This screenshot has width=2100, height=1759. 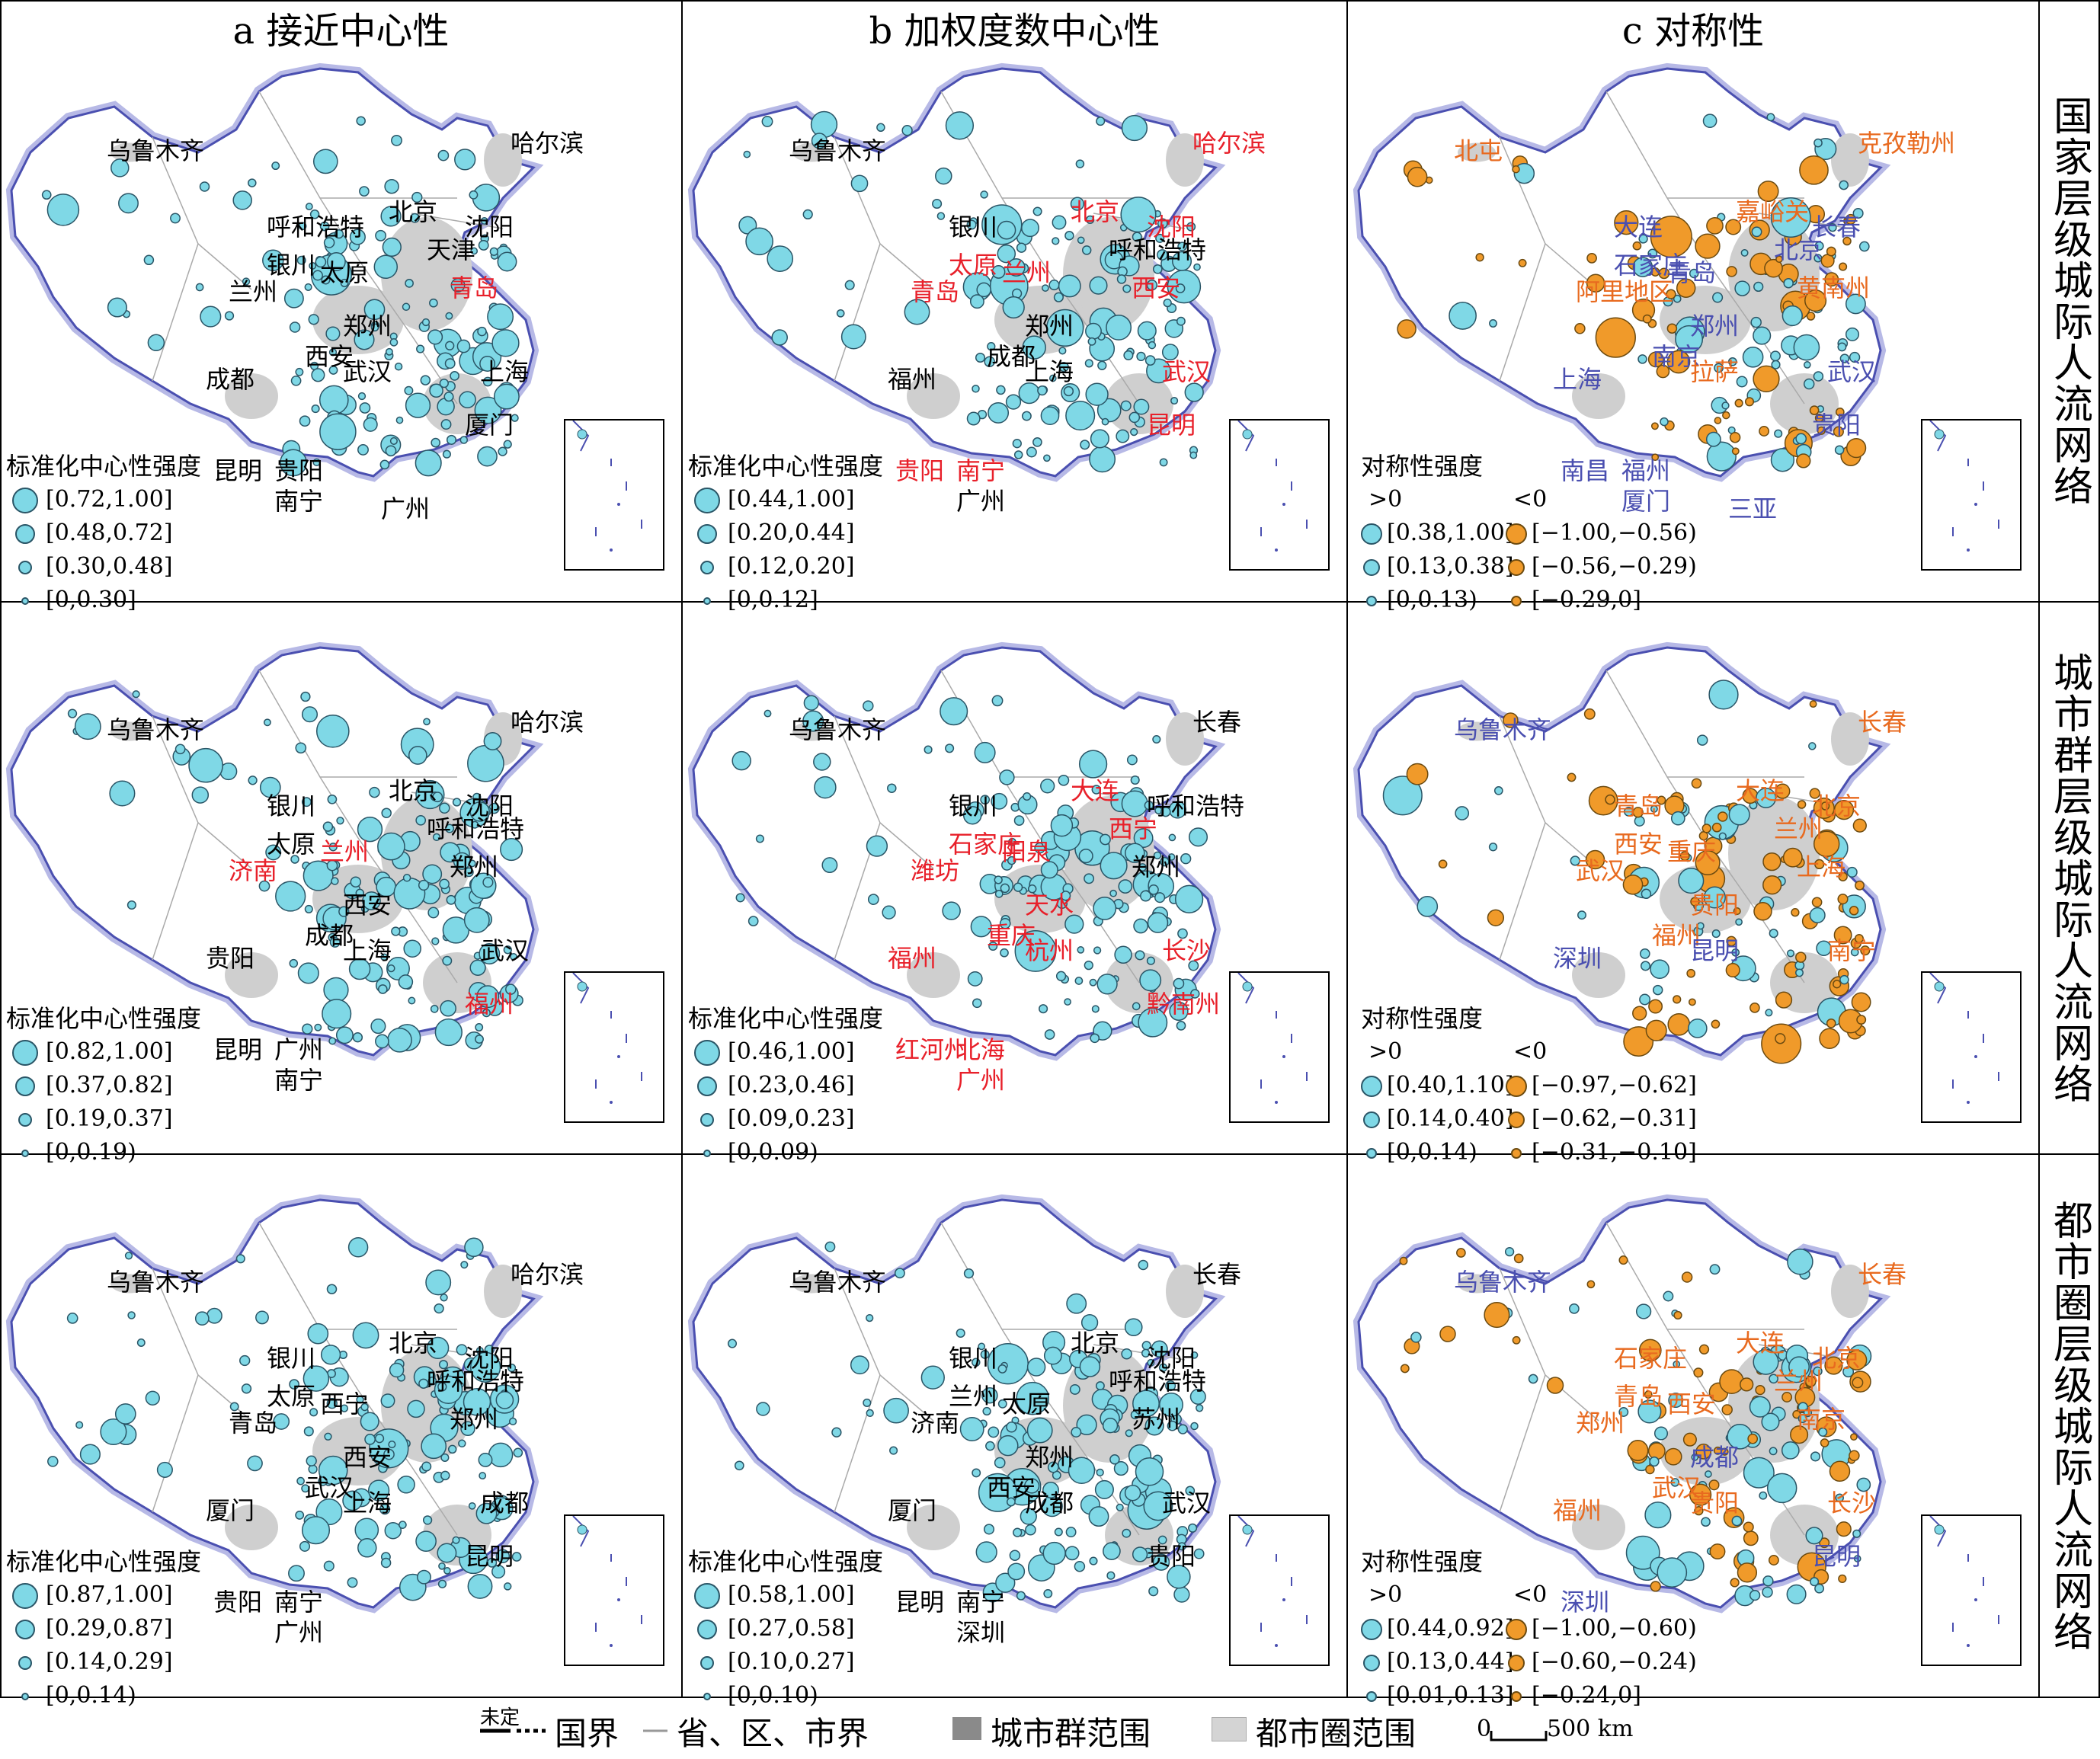 What do you see at coordinates (1530, 1051) in the screenshot?
I see `legend-negative-label: <0` at bounding box center [1530, 1051].